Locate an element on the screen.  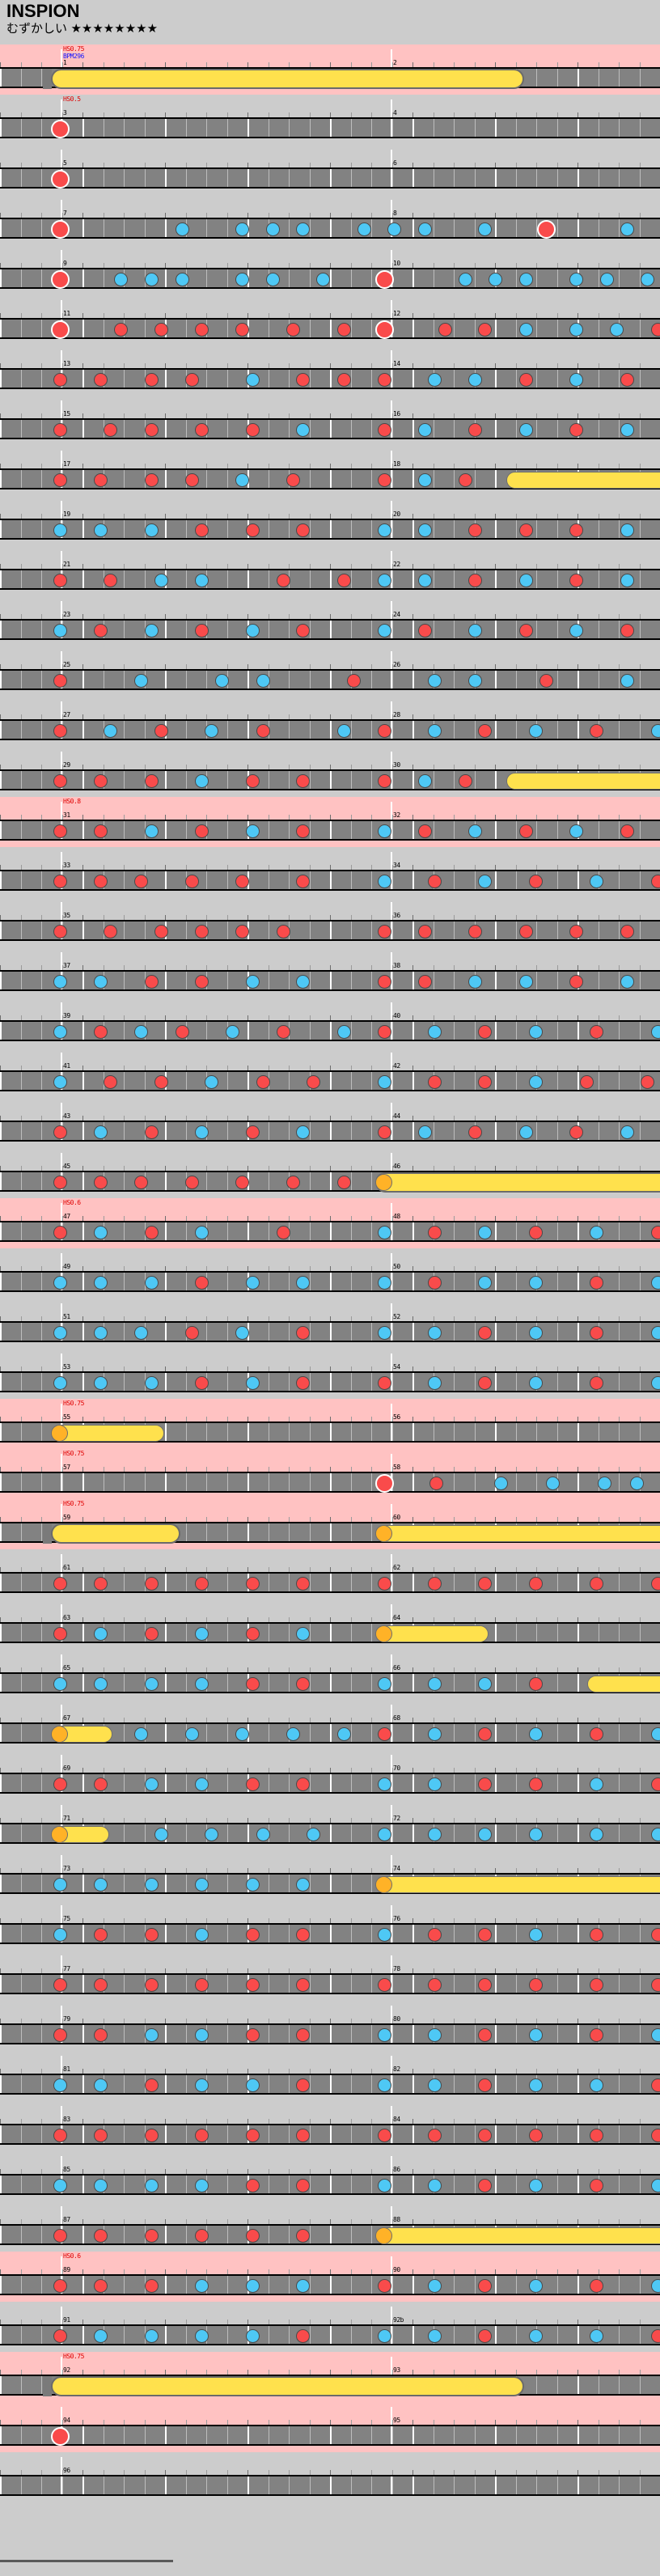
chart-row: 87 88 is located at coordinates (330, 2226).